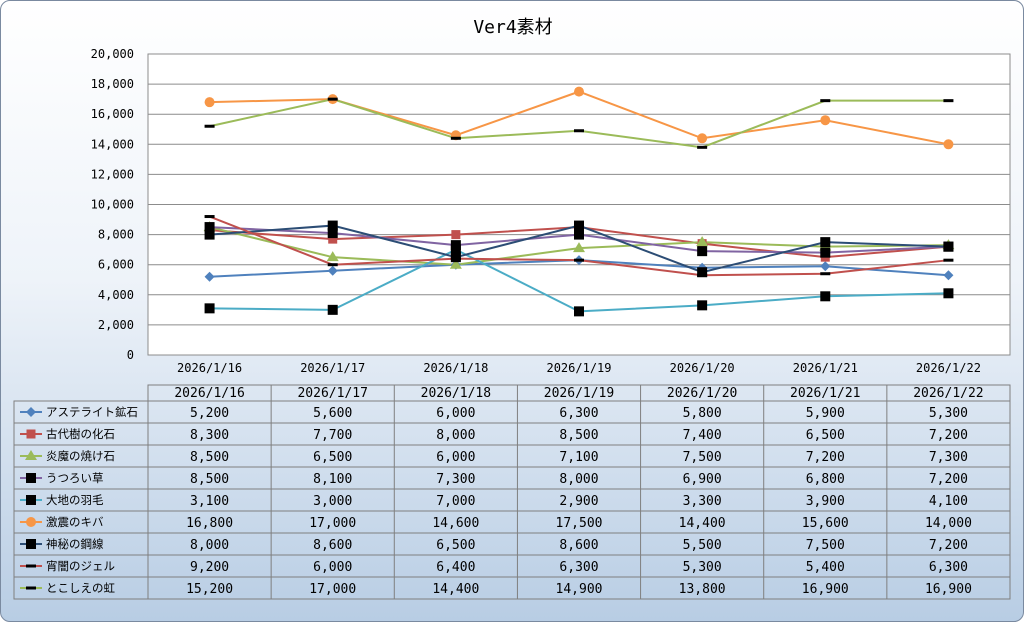 Image resolution: width=1024 pixels, height=622 pixels. I want to click on table-cell: 6,900, so click(702, 479).